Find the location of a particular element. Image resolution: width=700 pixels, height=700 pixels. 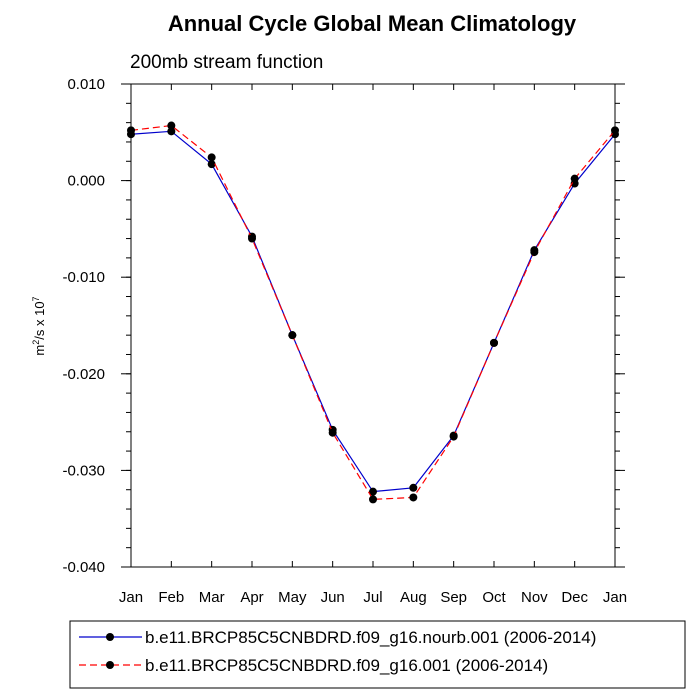

x-tick-labels: Jan Feb Mar Apr May Jun Jul Aug Sep Oct Nov Dec Jan is located at coordinates (373, 597).